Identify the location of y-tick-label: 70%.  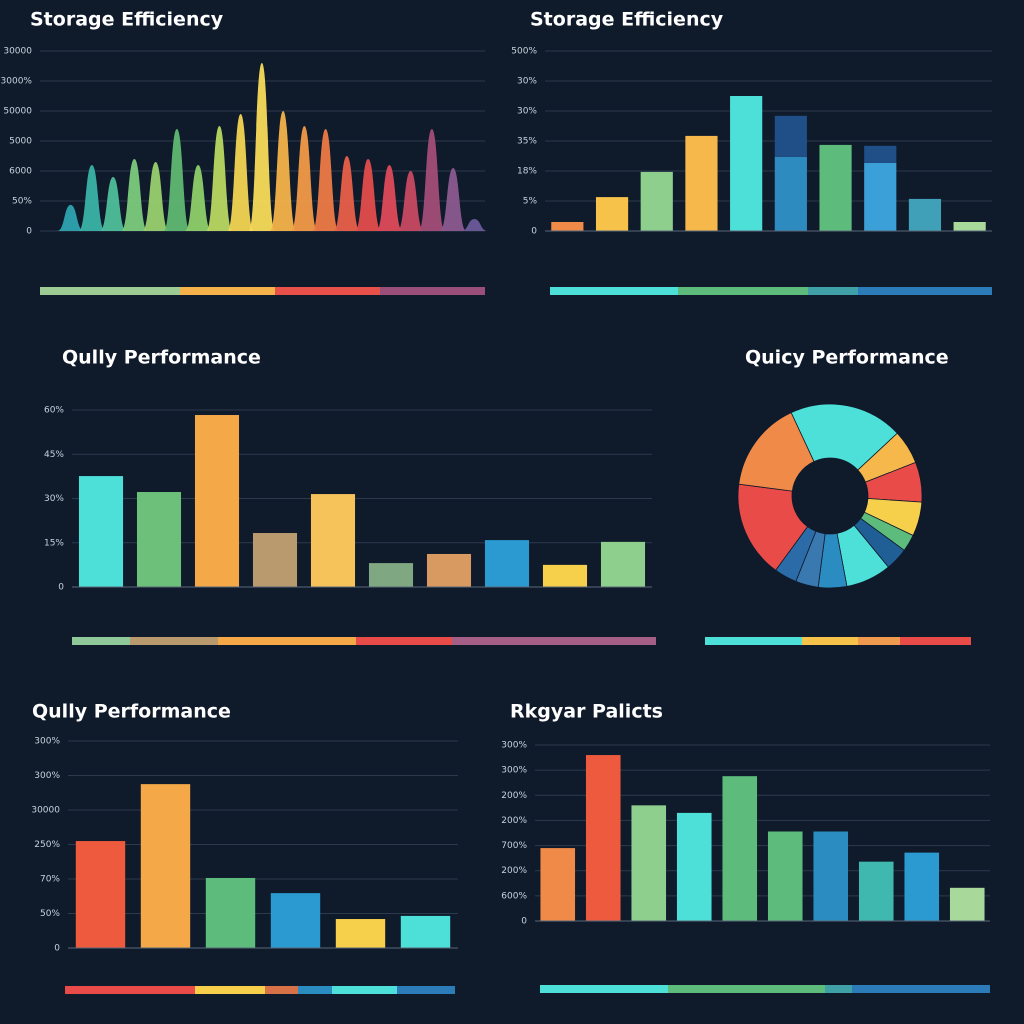
(50, 880).